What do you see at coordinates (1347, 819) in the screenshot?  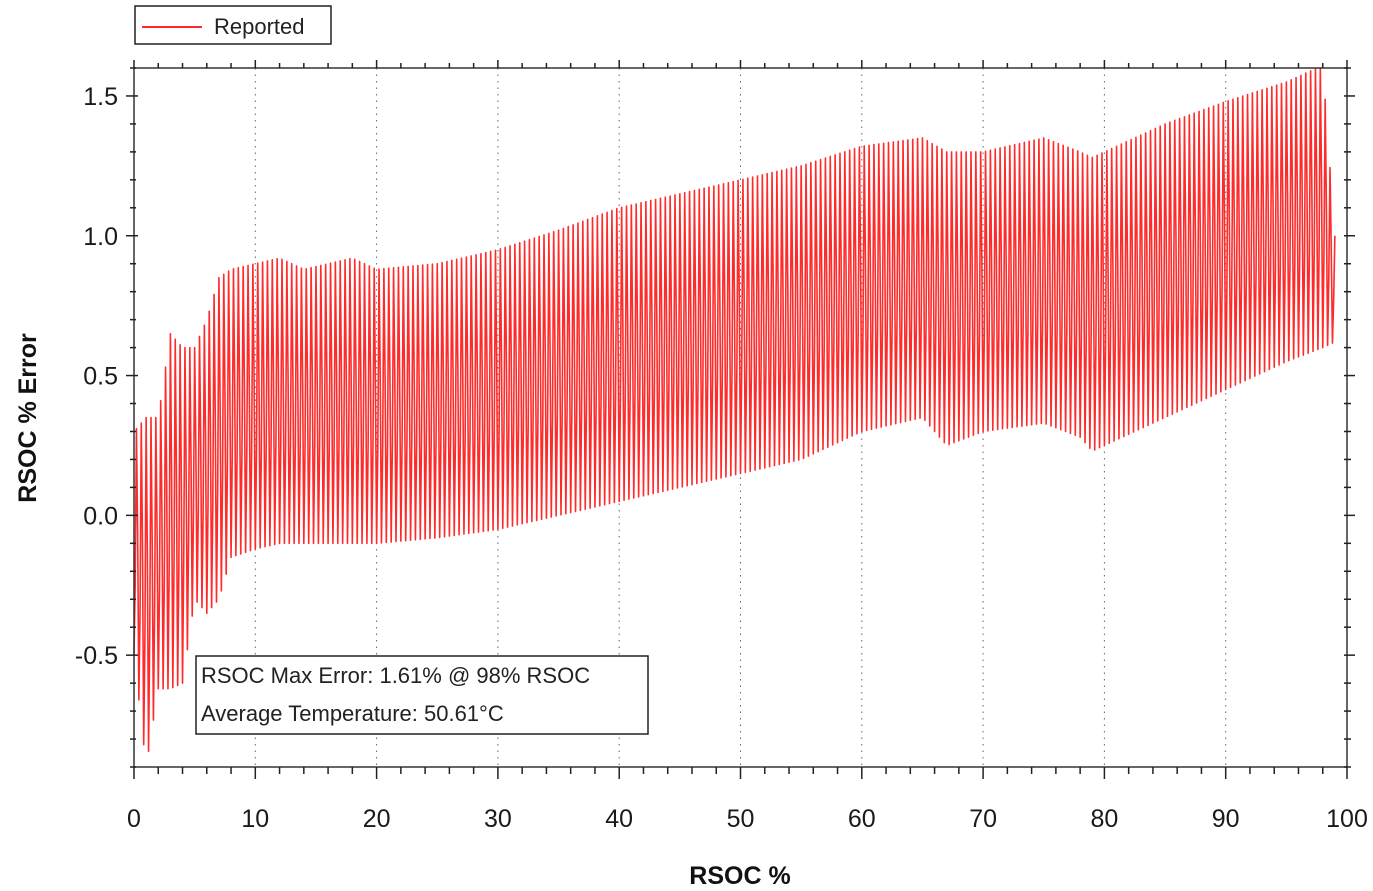 I see `x-tick-label: 100` at bounding box center [1347, 819].